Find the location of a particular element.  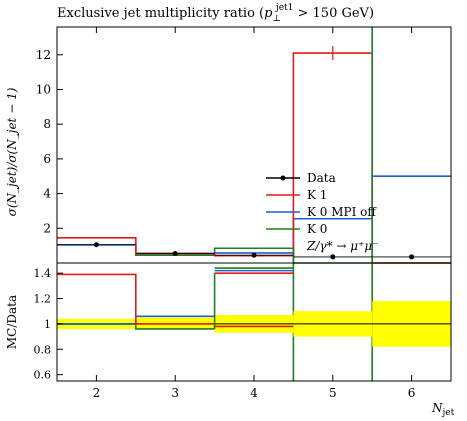

x-tick-label: 4 is located at coordinates (254, 393).